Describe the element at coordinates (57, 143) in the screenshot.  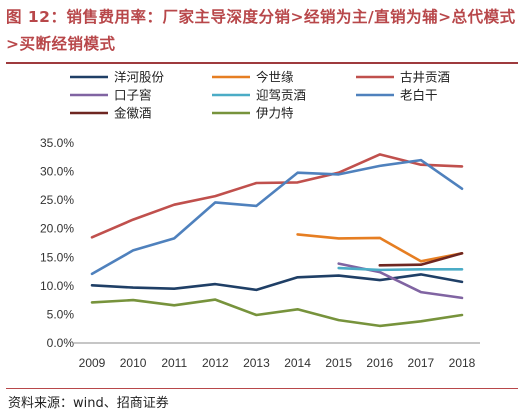
I see `y-tick-label: 35.0%` at that location.